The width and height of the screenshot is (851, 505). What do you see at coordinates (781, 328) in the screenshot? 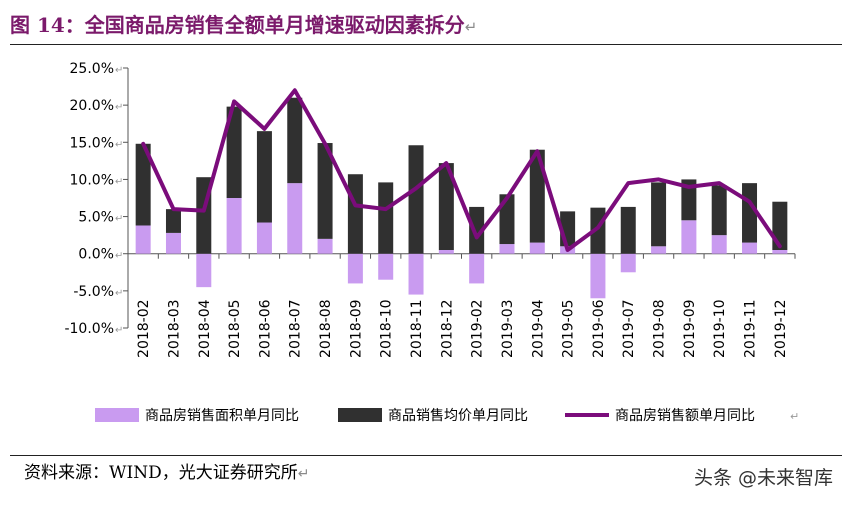
I see `x-tick-label: 2019-12` at bounding box center [781, 328].